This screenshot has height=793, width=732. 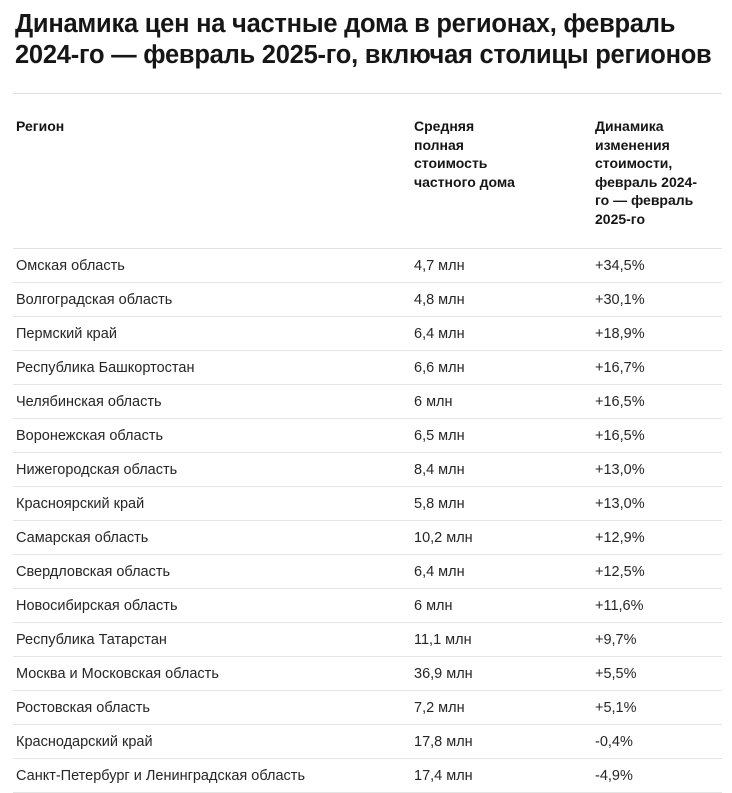 I want to click on table-row: Челябинская область 6 млн +16,5%, so click(x=367, y=401).